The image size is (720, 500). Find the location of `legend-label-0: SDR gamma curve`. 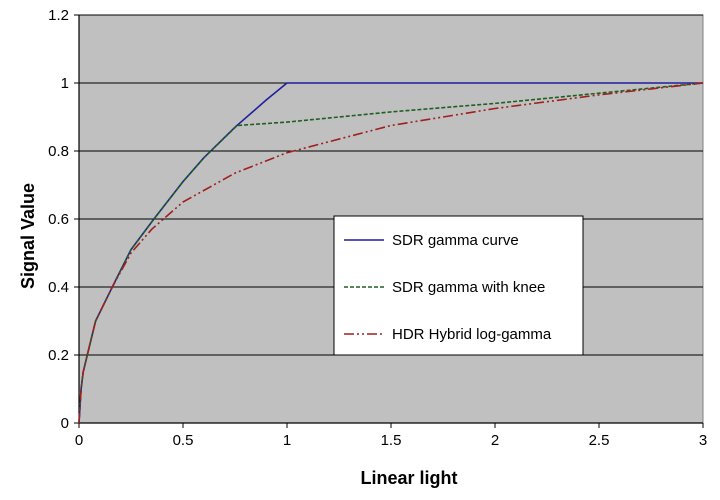

legend-label-0: SDR gamma curve is located at coordinates (455, 240).